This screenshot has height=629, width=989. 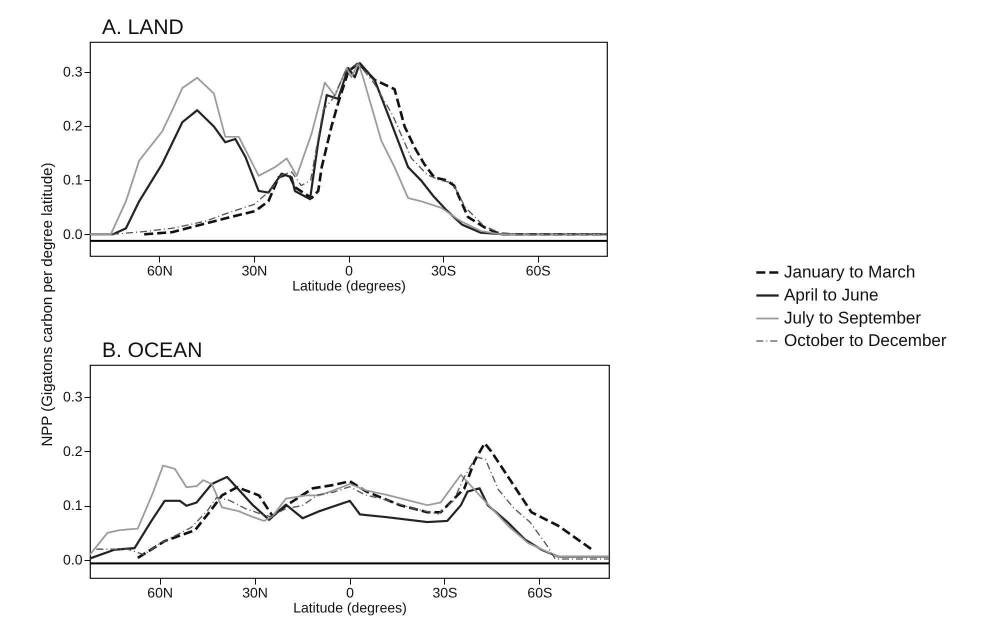 I want to click on chart-title: A. LAND, so click(x=143, y=27).